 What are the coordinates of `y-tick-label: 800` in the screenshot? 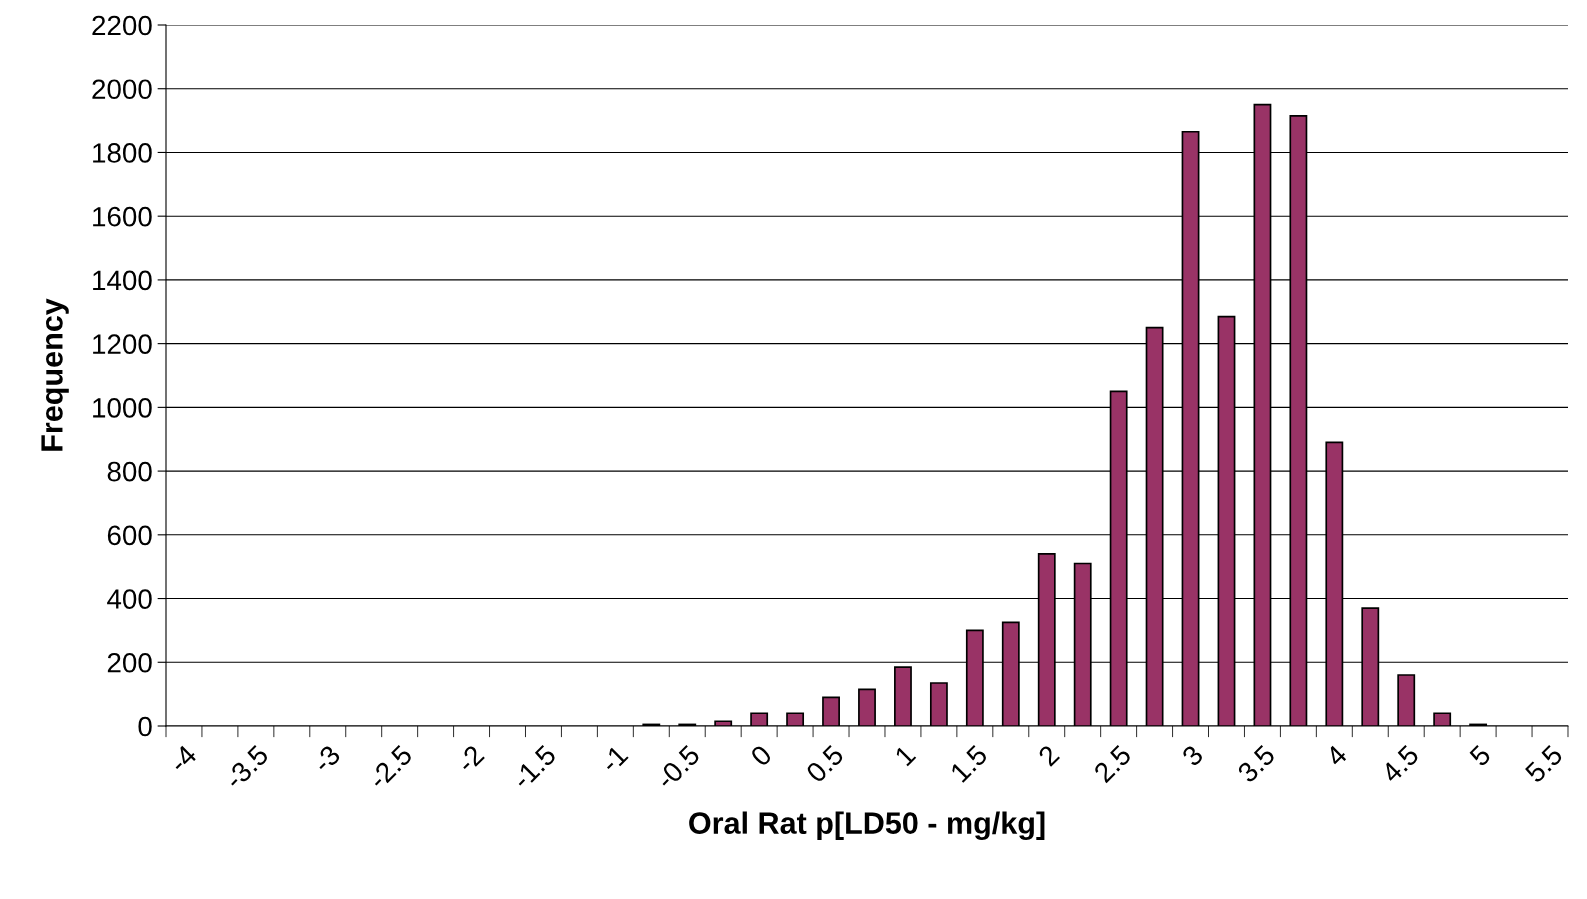 It's located at (129, 471).